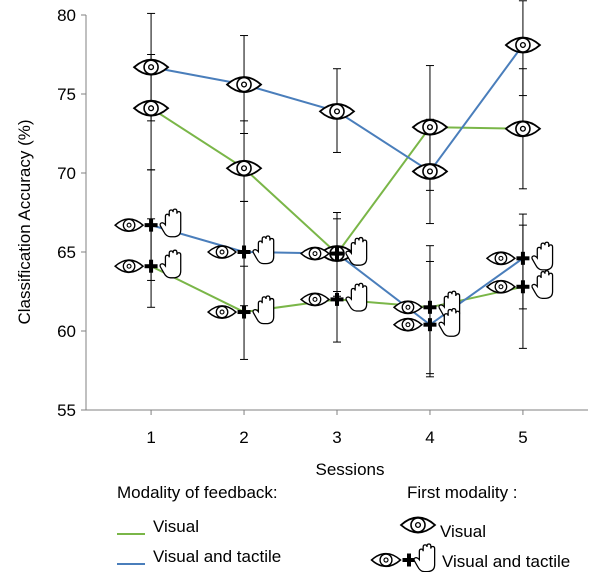  I want to click on y-axis-title: Classification Accuracy (%), so click(24, 221).